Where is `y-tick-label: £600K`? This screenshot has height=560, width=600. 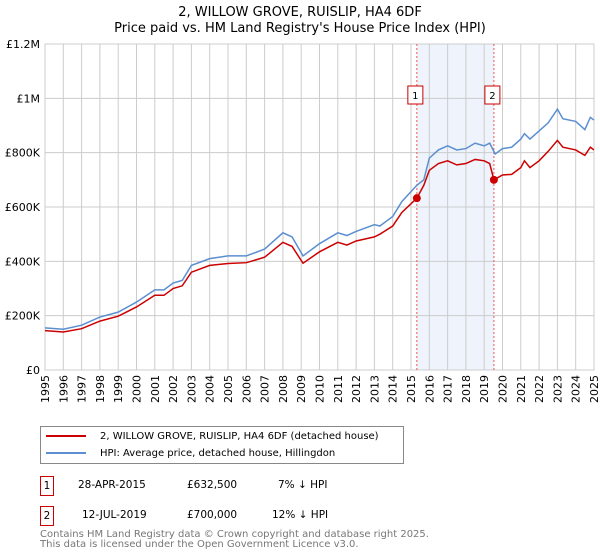 y-tick-label: £600K is located at coordinates (23, 207).